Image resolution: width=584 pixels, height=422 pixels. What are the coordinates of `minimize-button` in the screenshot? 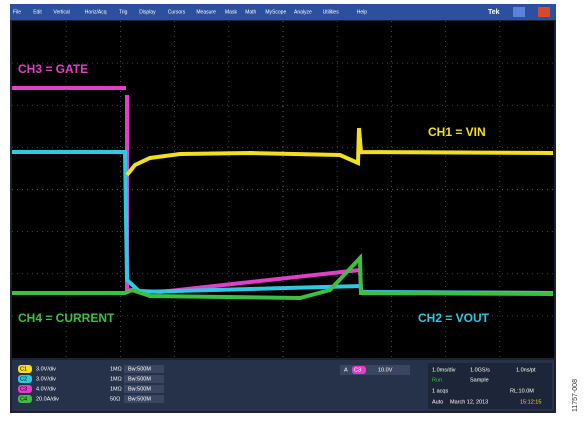 It's located at (519, 12).